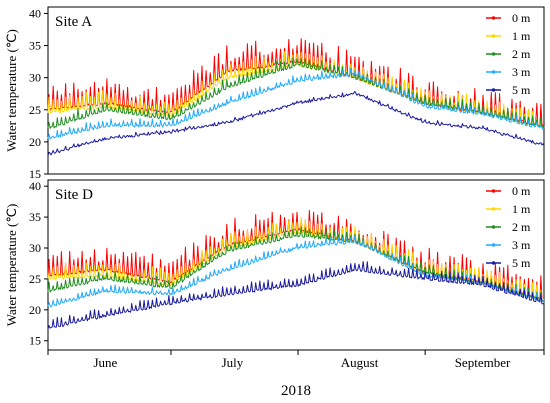  Describe the element at coordinates (483, 362) in the screenshot. I see `month-label: September` at that location.